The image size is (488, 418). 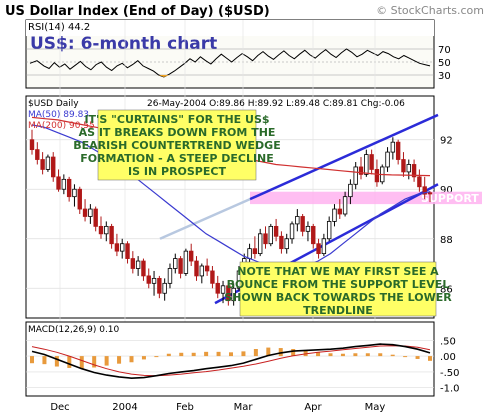 I want to click on price-tick-label: 92, so click(x=446, y=141).